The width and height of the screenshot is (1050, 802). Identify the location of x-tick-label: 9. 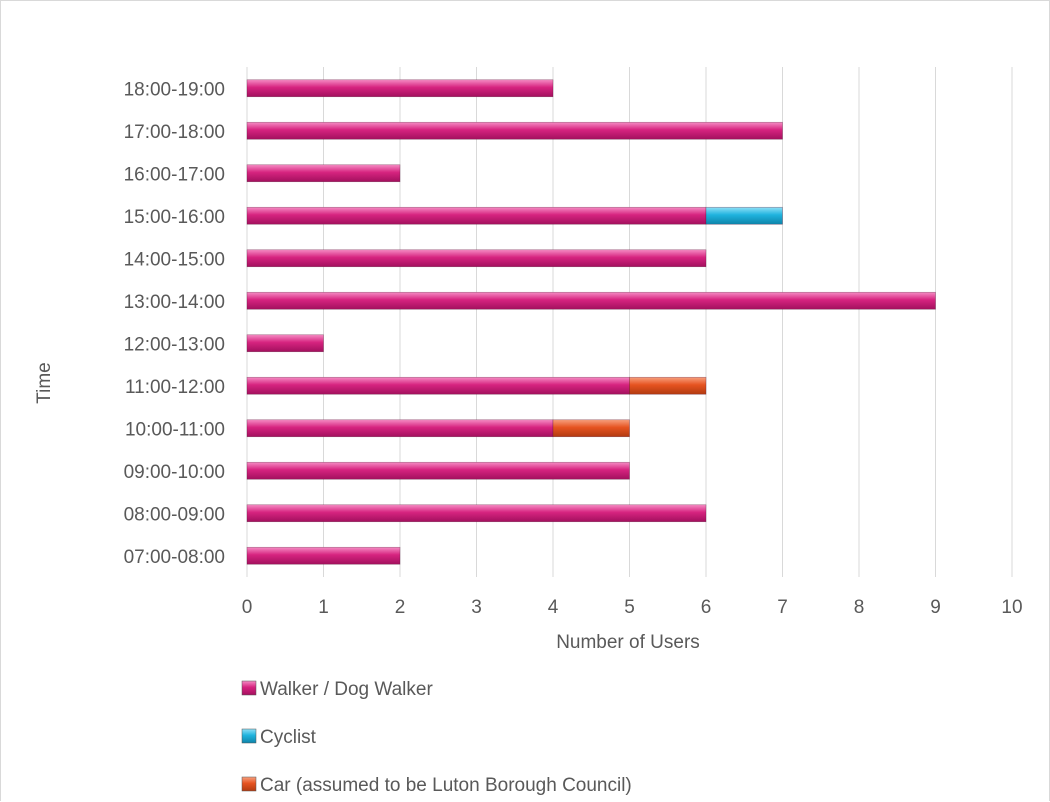
(935, 607).